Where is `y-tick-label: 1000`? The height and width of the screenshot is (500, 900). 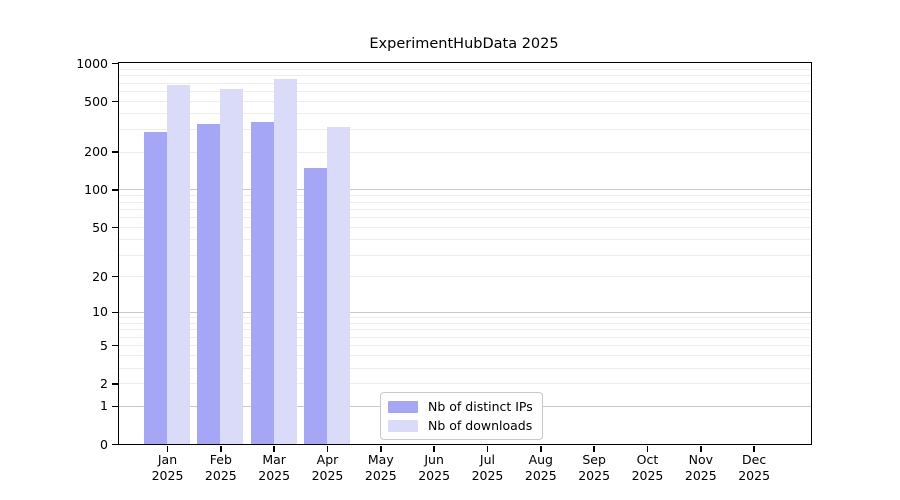 y-tick-label: 1000 is located at coordinates (92, 63).